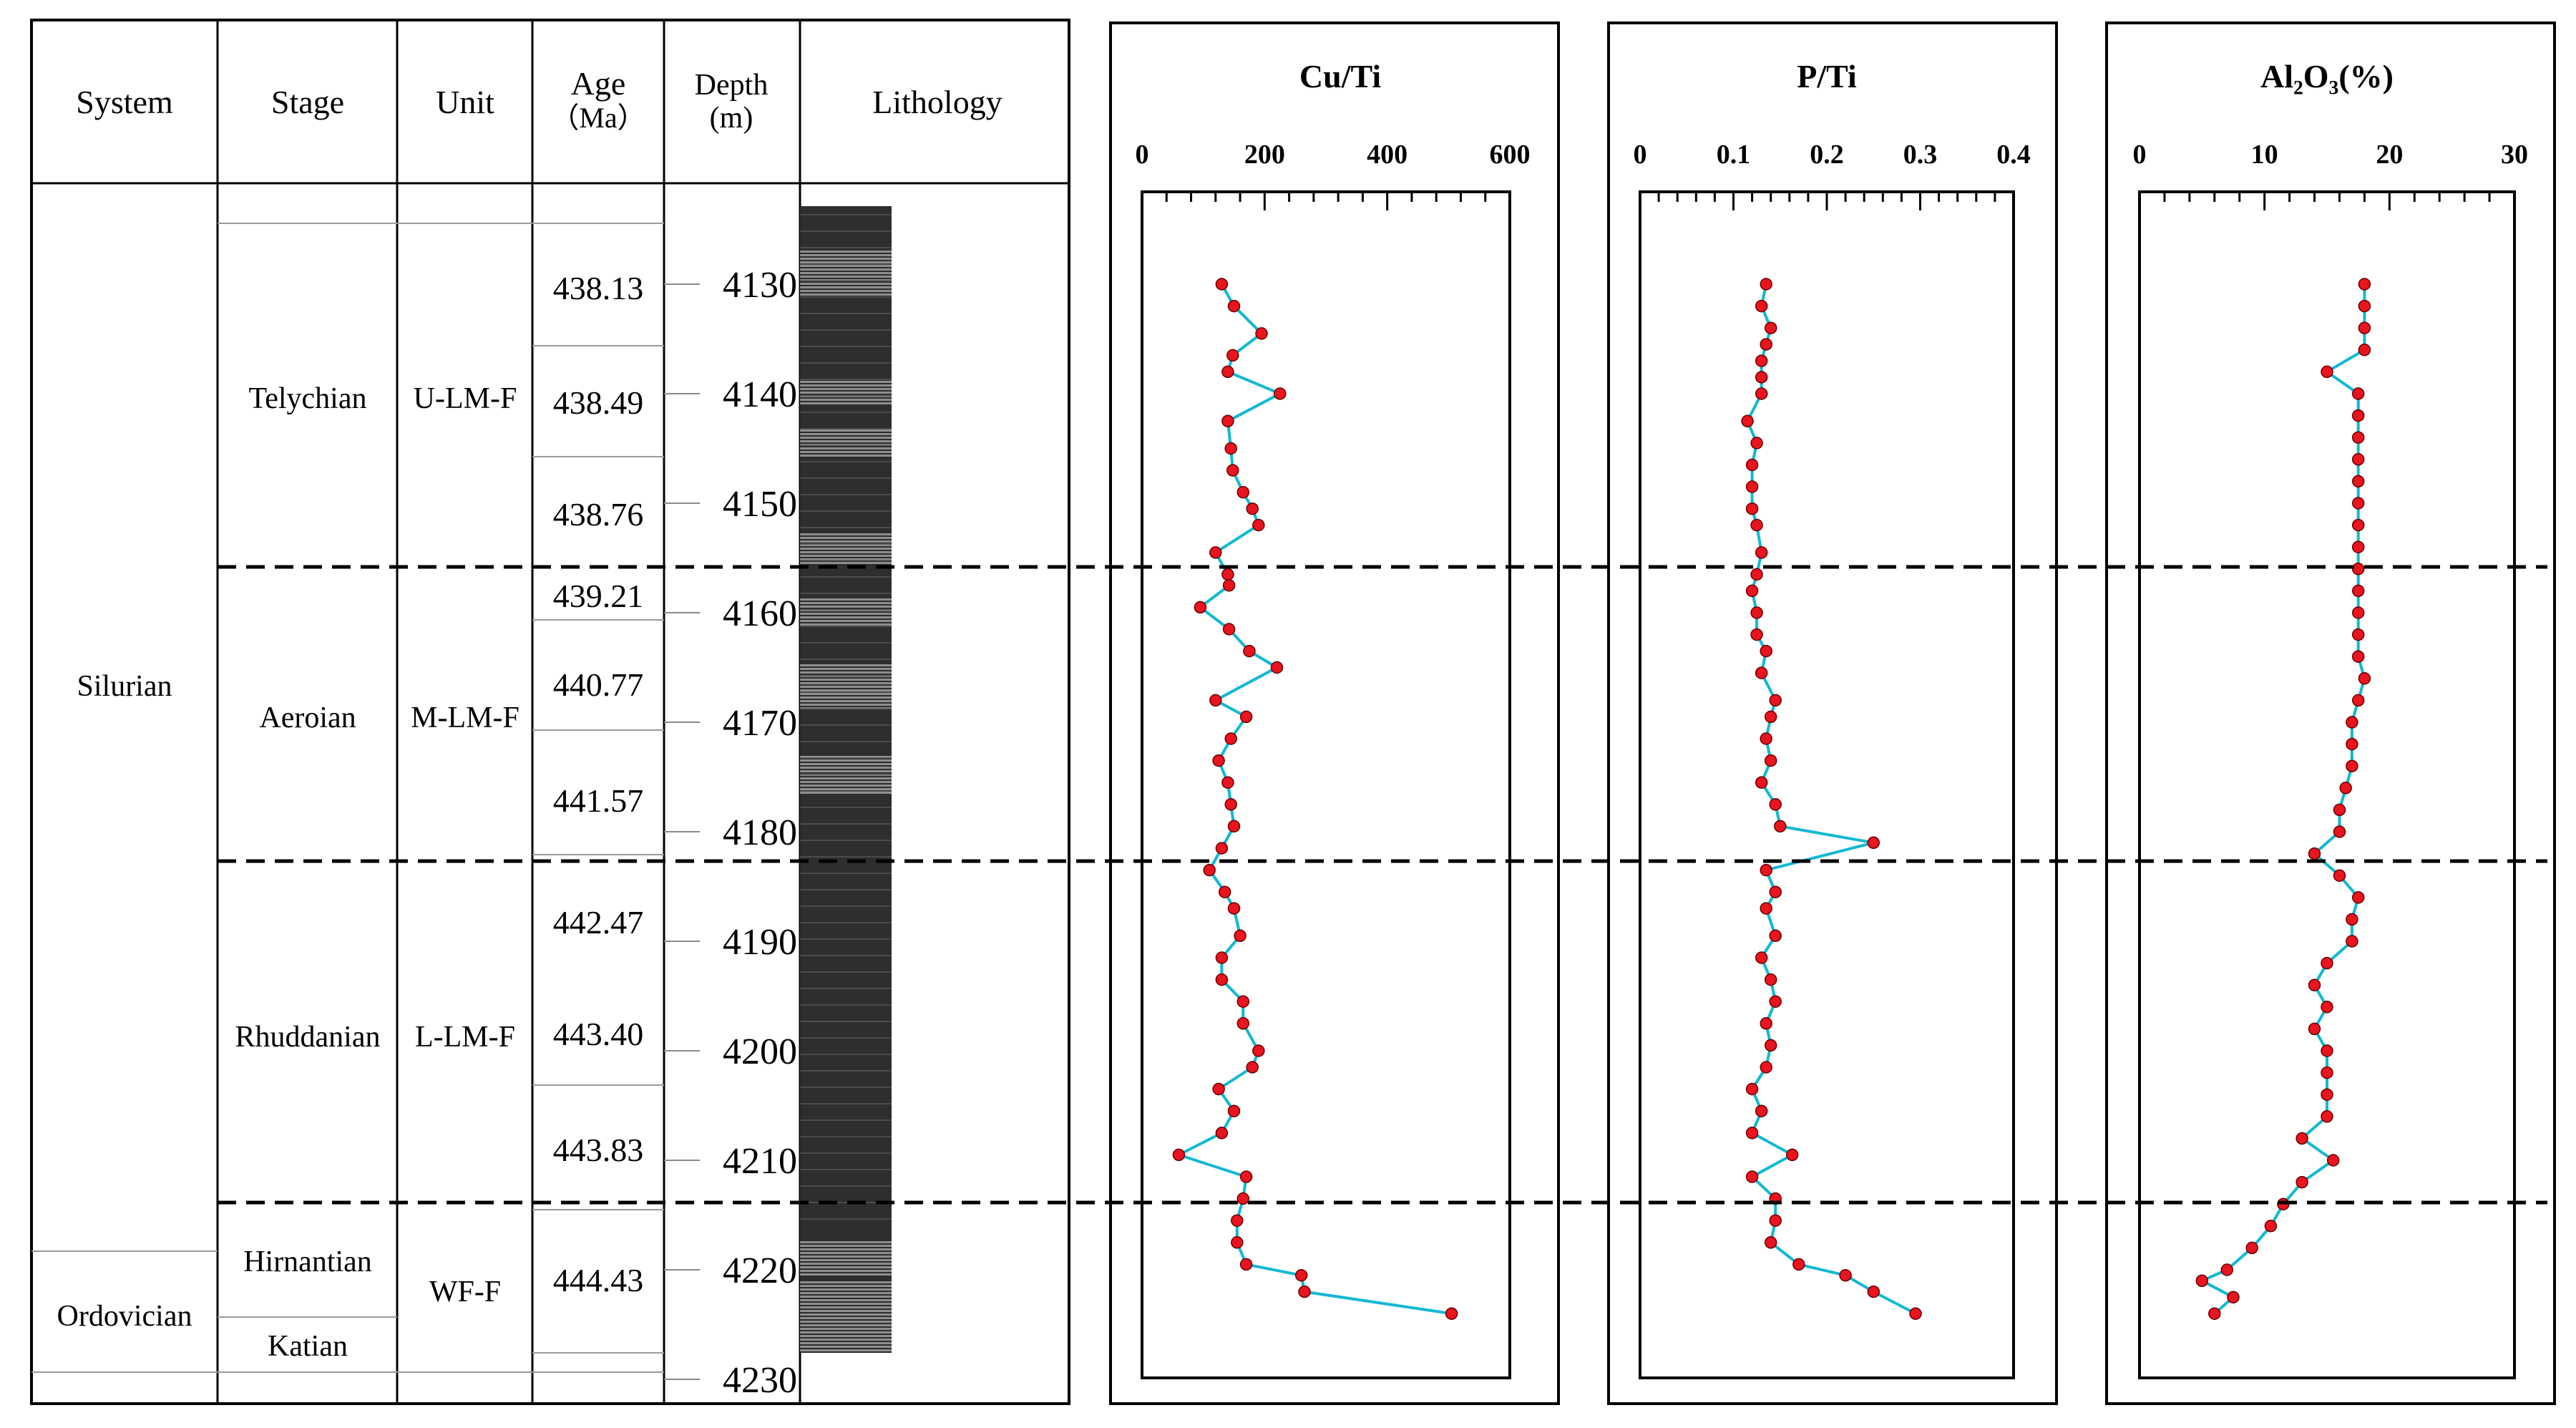  Describe the element at coordinates (598, 596) in the screenshot. I see `age-label: 439.21` at that location.